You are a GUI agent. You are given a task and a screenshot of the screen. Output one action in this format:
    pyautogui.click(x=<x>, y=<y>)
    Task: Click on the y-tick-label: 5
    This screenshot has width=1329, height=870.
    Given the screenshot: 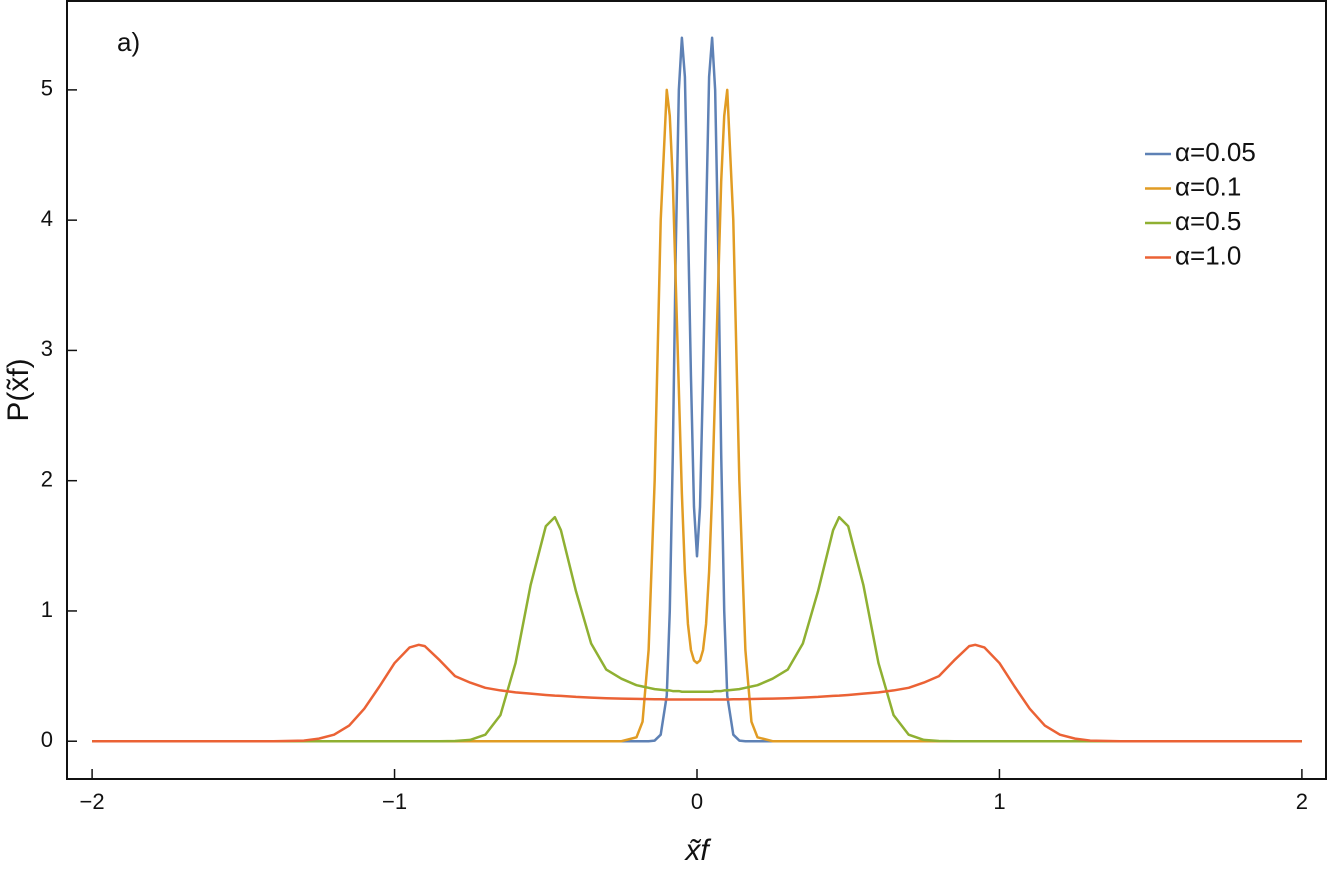 What is the action you would take?
    pyautogui.click(x=47, y=88)
    